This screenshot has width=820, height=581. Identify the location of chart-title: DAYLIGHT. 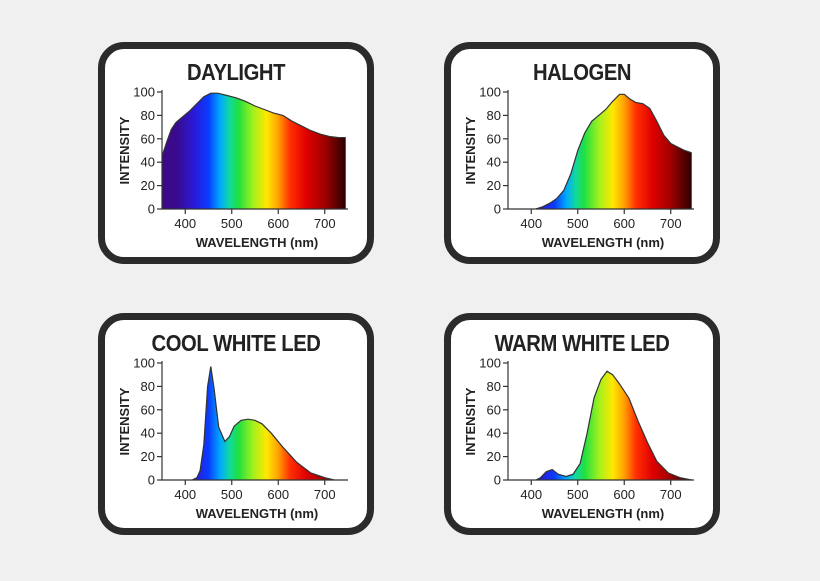
(236, 72).